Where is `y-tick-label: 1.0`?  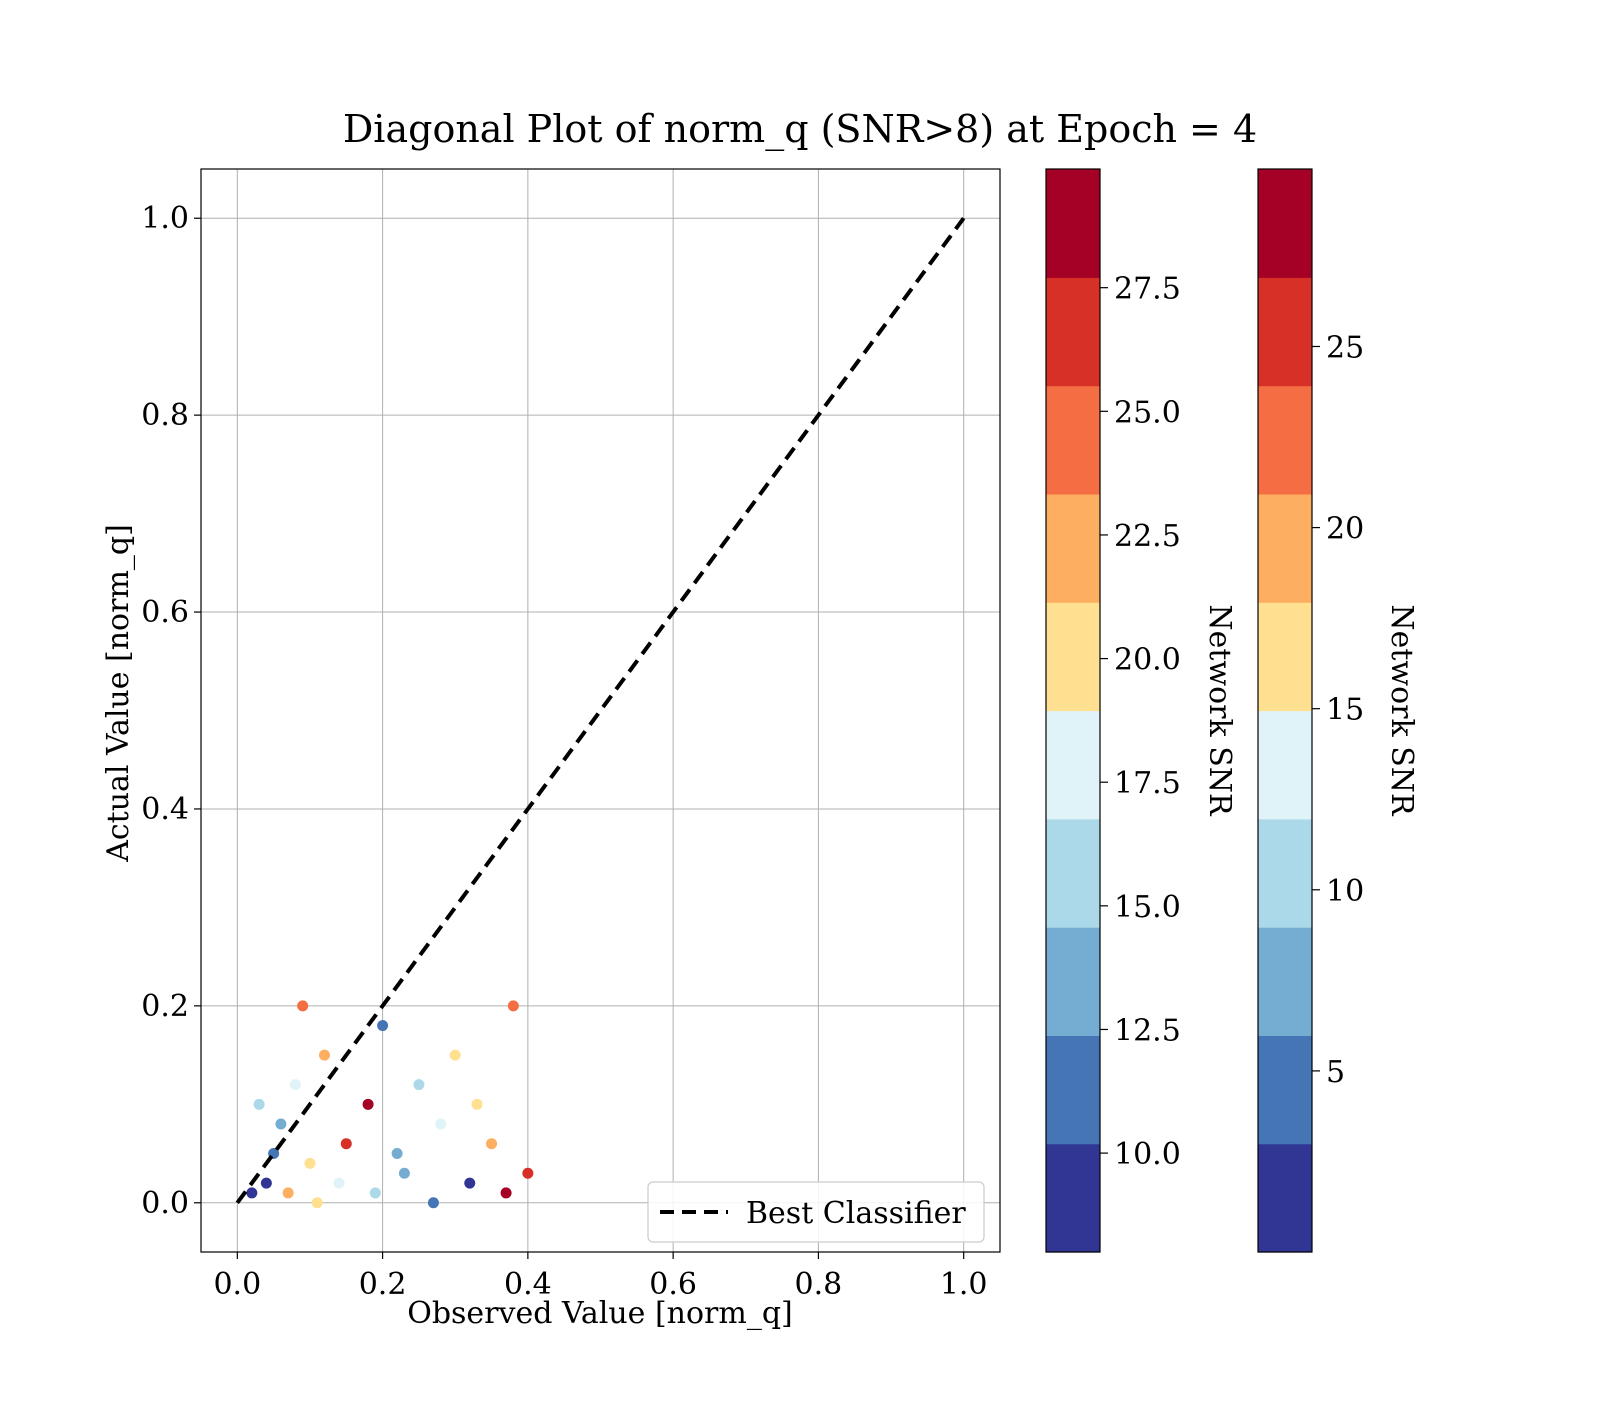
y-tick-label: 1.0 is located at coordinates (165, 218).